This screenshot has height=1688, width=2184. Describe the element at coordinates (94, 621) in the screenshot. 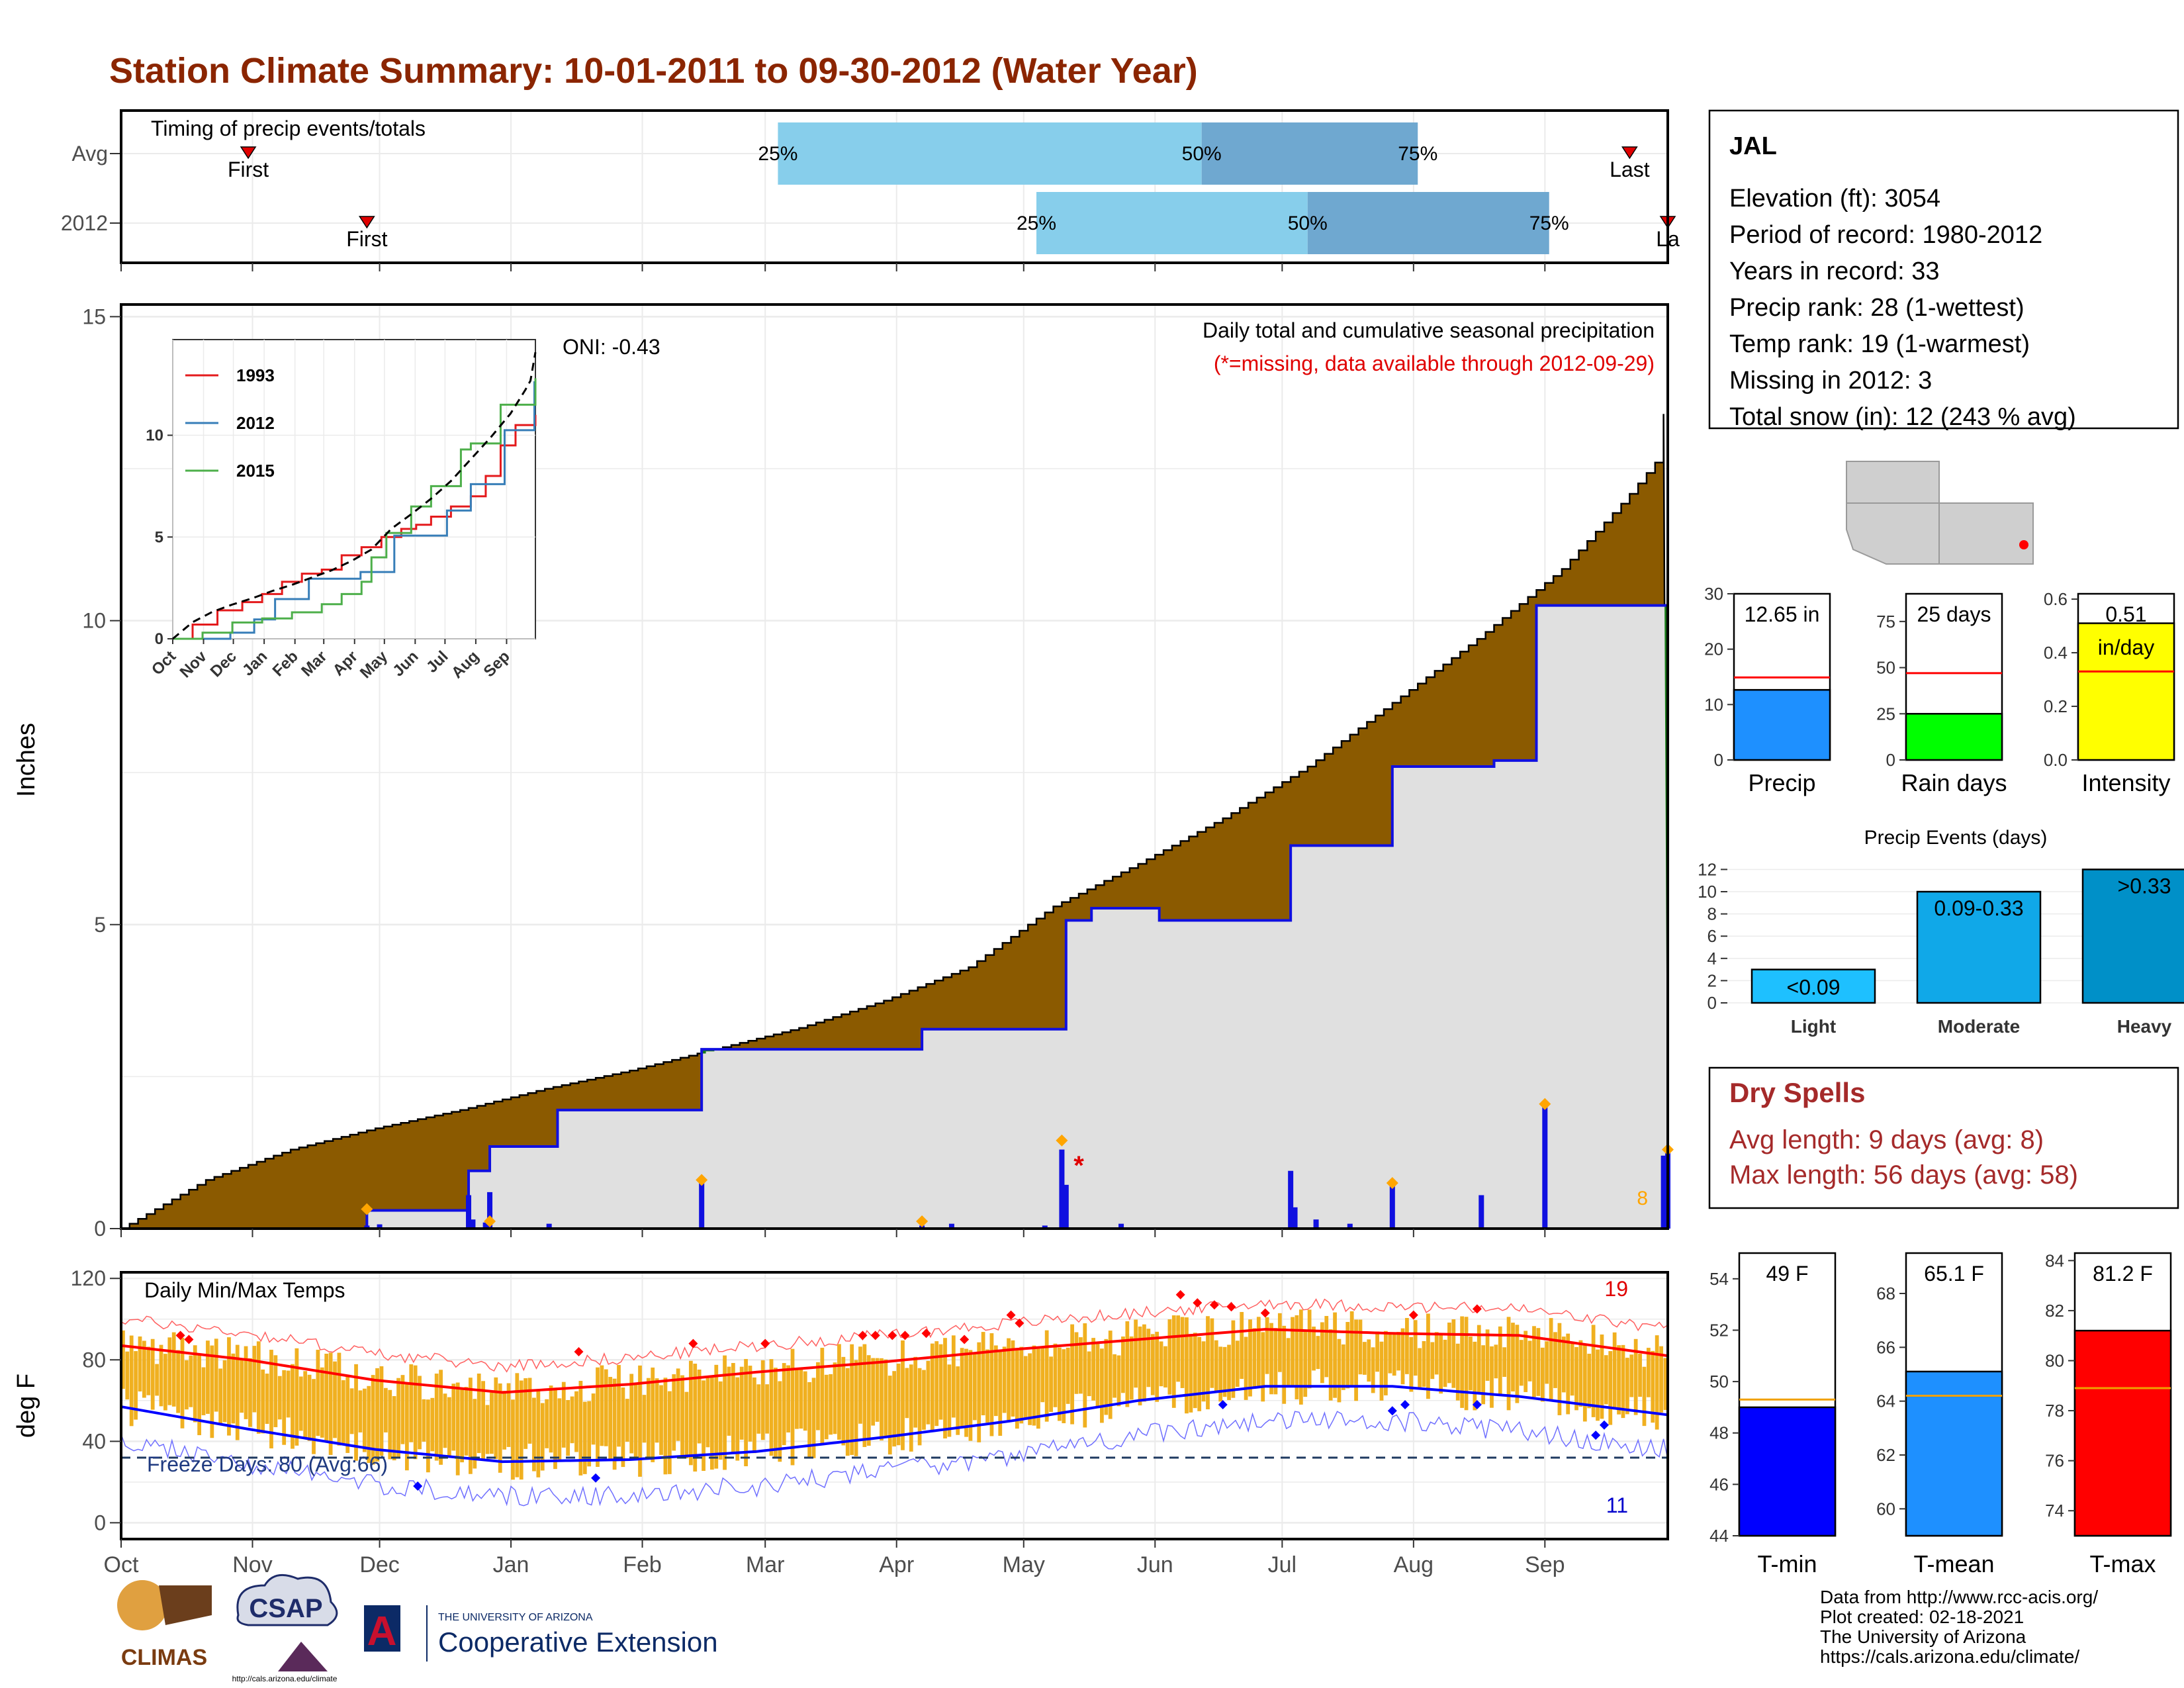

I see `precip-y-tick-label: 10` at that location.